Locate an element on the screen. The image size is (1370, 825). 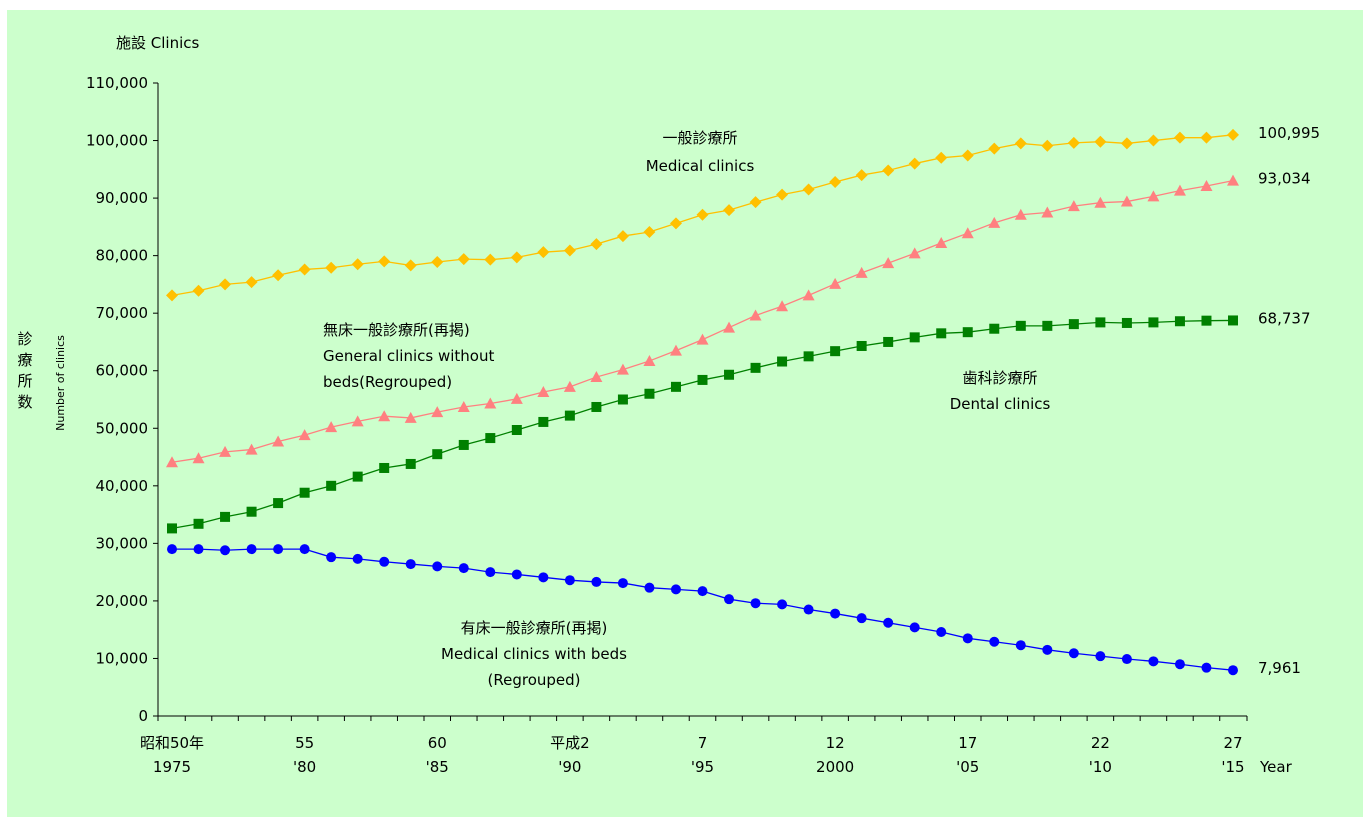
y-tick-label: 0 is located at coordinates (143, 716).